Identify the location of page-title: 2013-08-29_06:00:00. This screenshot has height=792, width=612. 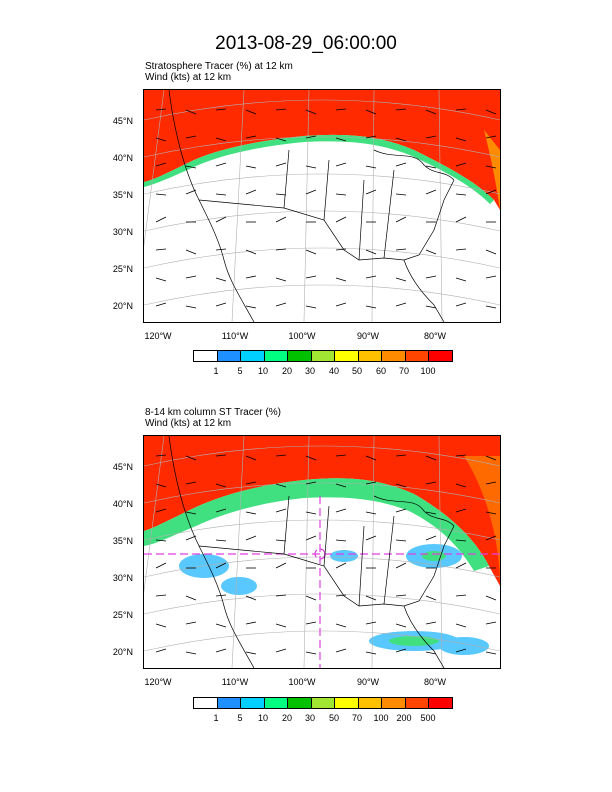
(306, 43).